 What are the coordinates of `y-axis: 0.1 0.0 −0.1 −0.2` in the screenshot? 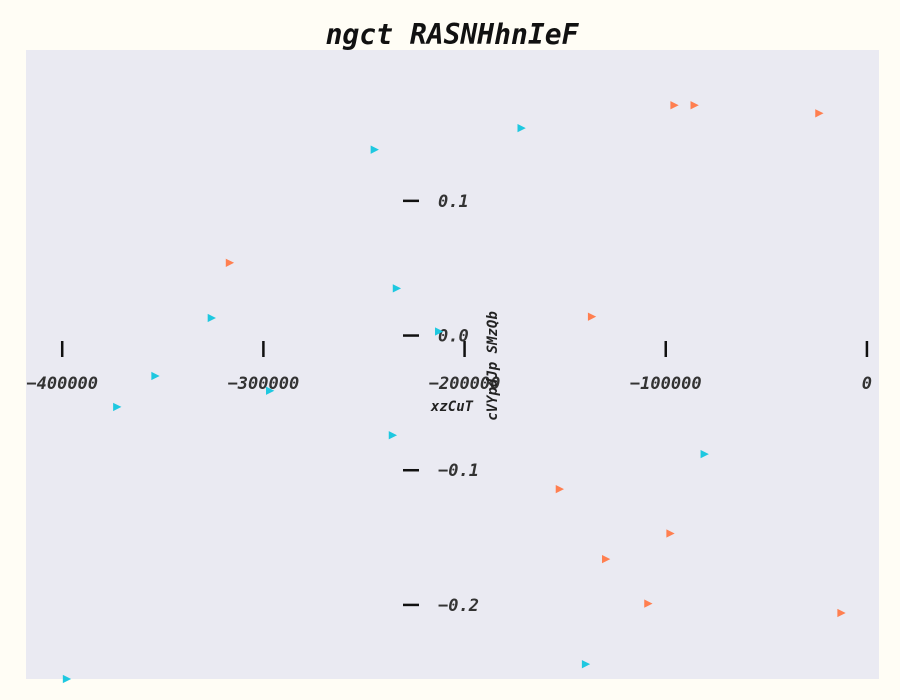 It's located at (441, 404).